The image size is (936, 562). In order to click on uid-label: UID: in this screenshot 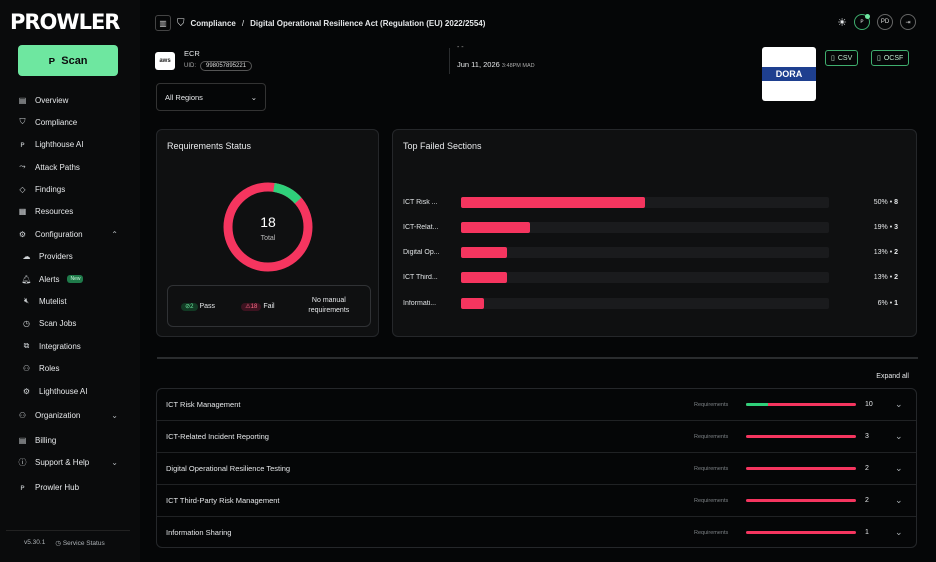, I will do `click(190, 66)`.